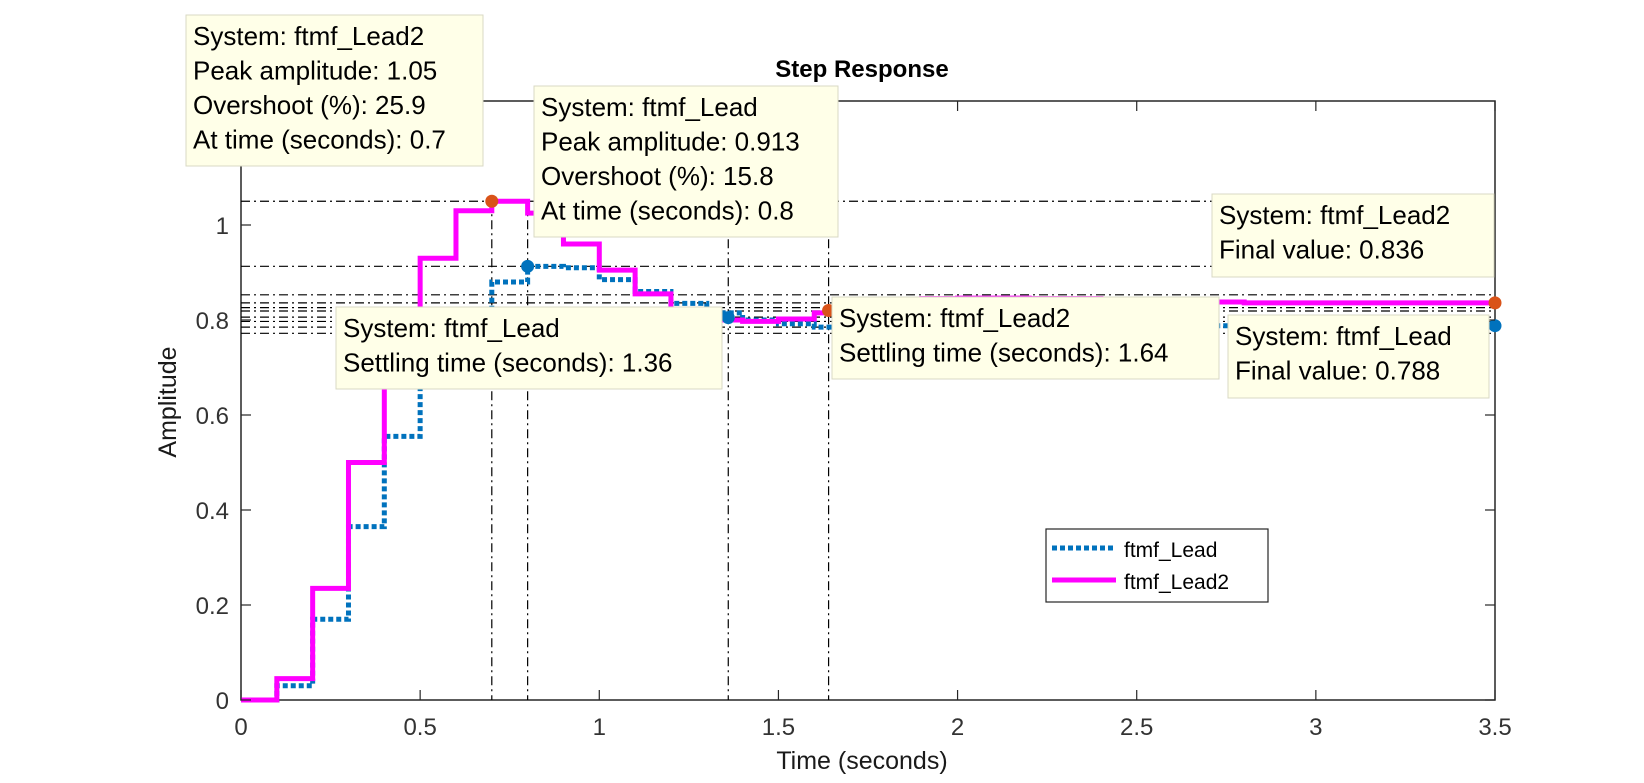 Image resolution: width=1644 pixels, height=783 pixels. What do you see at coordinates (492, 201) in the screenshot?
I see `peak-marker-ftmf-lead2` at bounding box center [492, 201].